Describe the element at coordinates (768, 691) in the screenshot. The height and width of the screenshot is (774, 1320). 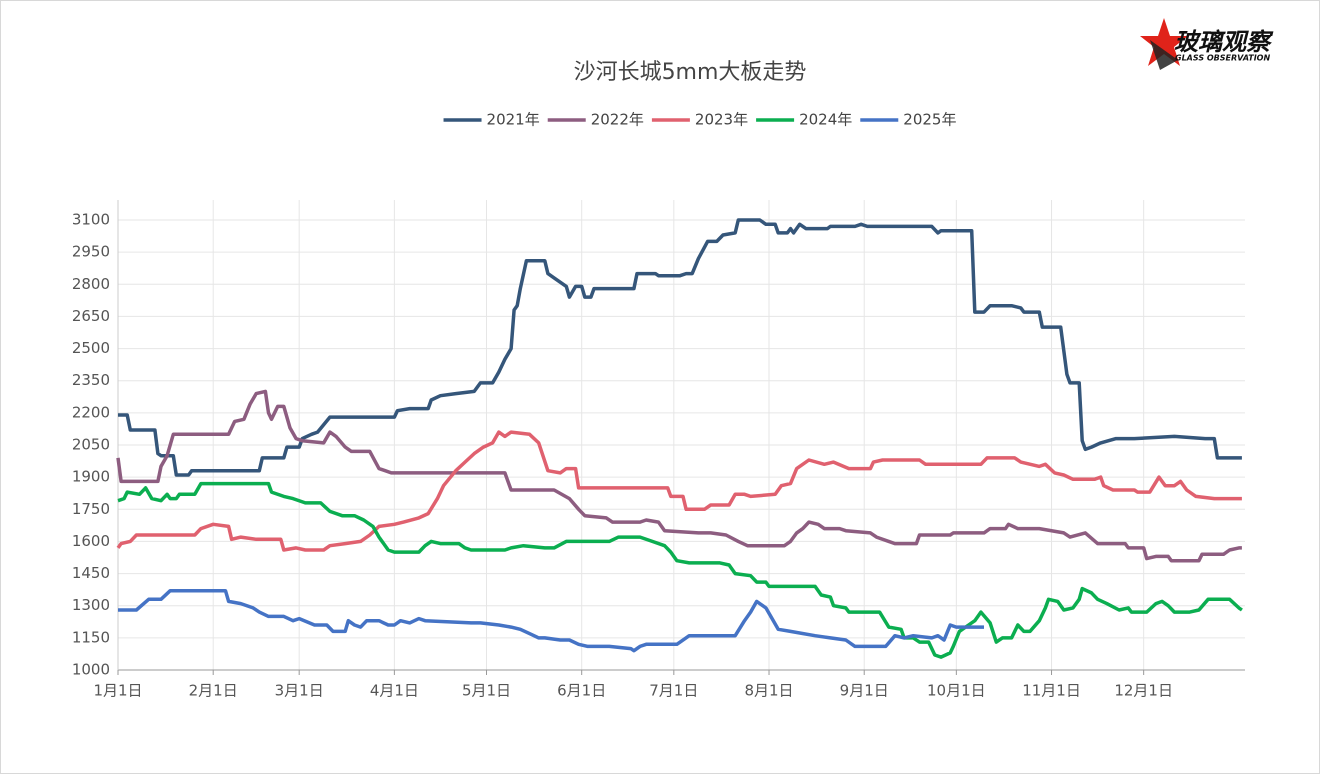
I see `x-tick-label: 8月1日` at that location.